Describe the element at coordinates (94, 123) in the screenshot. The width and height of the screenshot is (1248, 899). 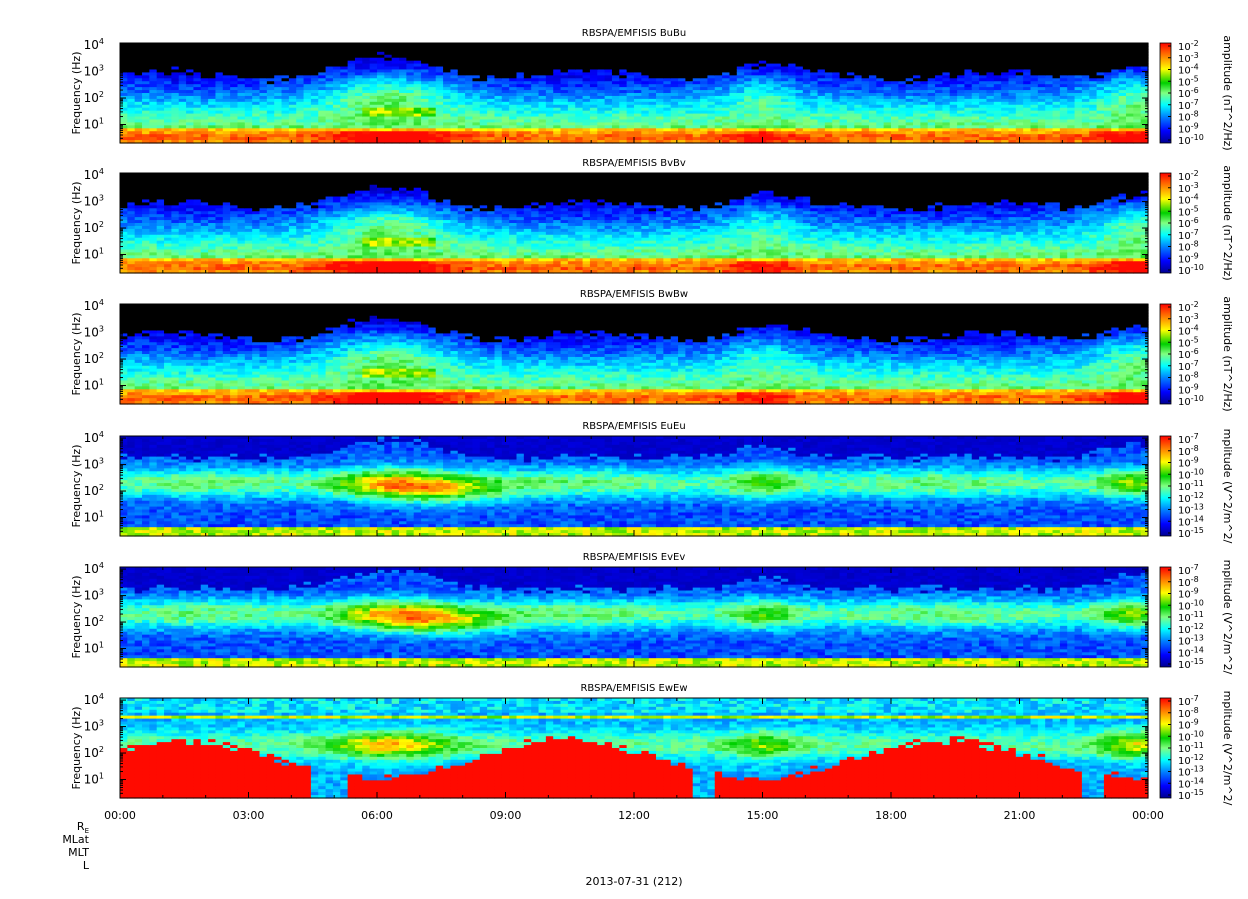
I see `y-tick-label: 101` at that location.